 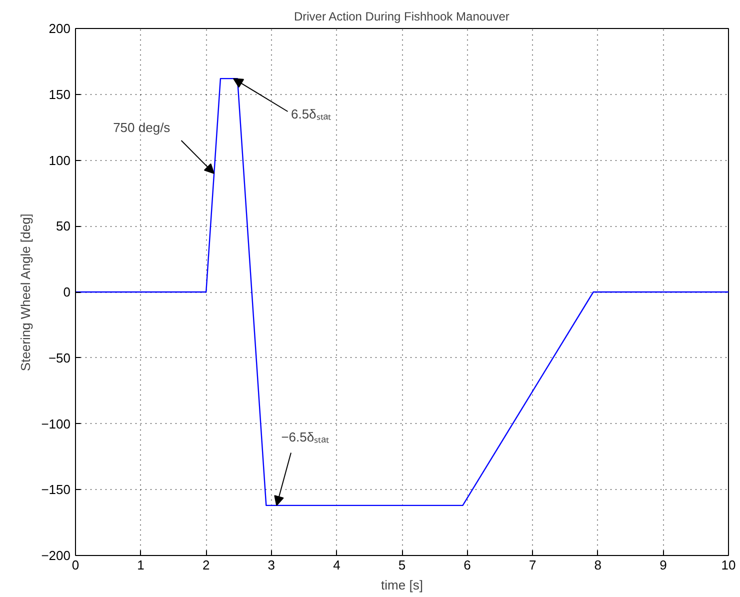 I want to click on annotation: 6.5δₛₜₐₜ, so click(x=311, y=114).